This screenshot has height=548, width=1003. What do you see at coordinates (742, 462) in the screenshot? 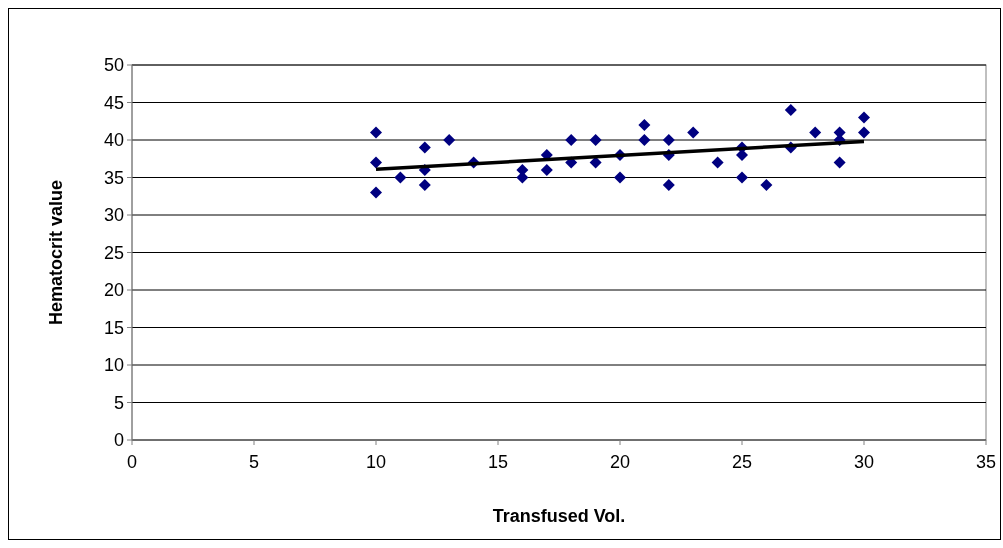
I see `x-tick-label: 25` at bounding box center [742, 462].